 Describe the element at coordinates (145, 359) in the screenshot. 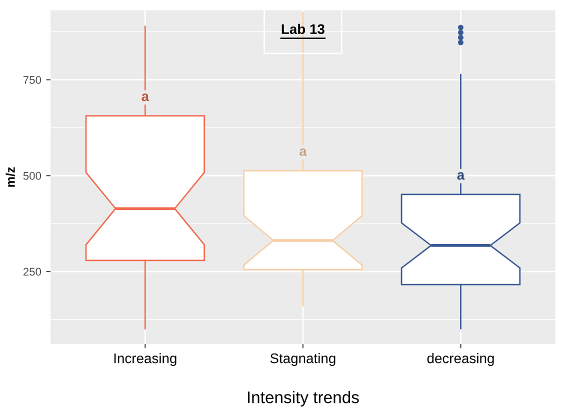

I see `x-tick-label: Increasing` at that location.